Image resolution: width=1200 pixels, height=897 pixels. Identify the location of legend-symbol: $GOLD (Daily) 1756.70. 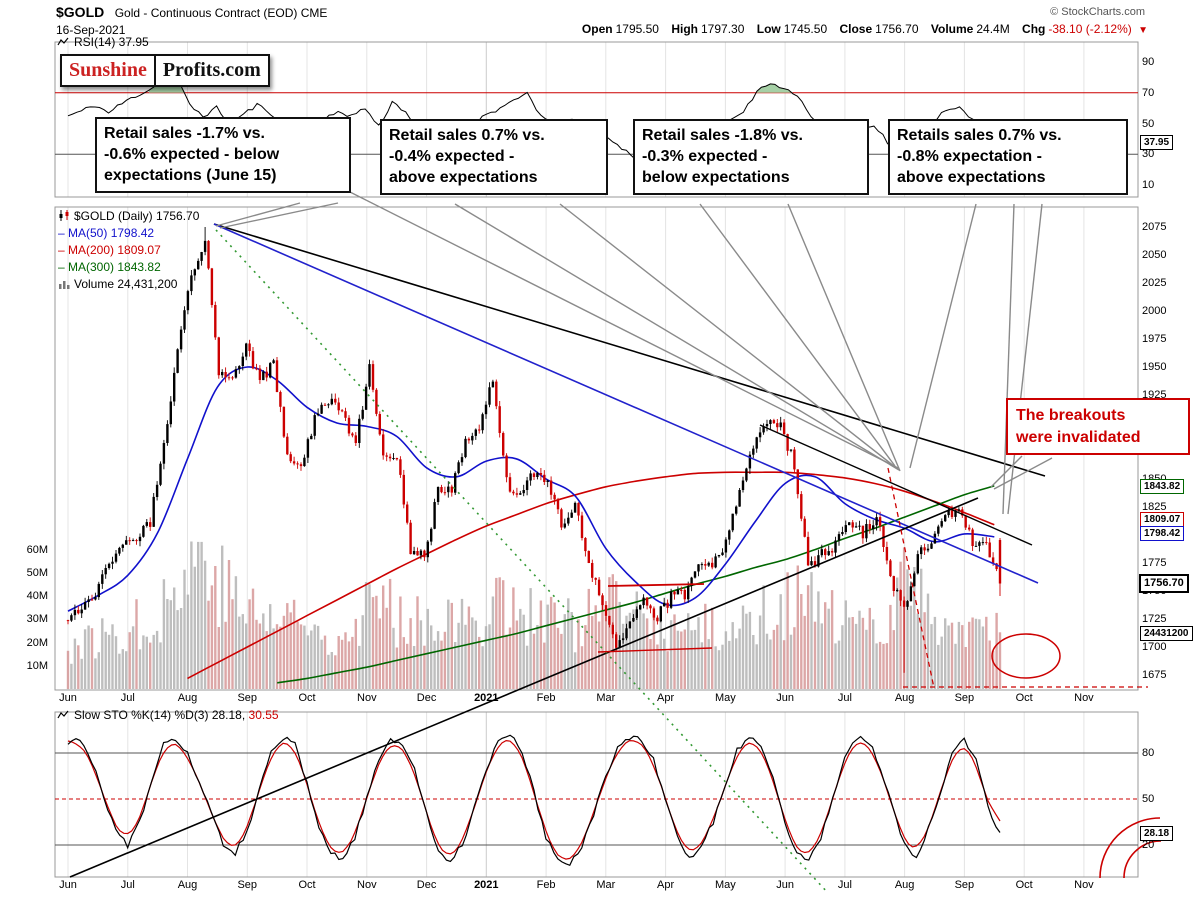
(137, 216).